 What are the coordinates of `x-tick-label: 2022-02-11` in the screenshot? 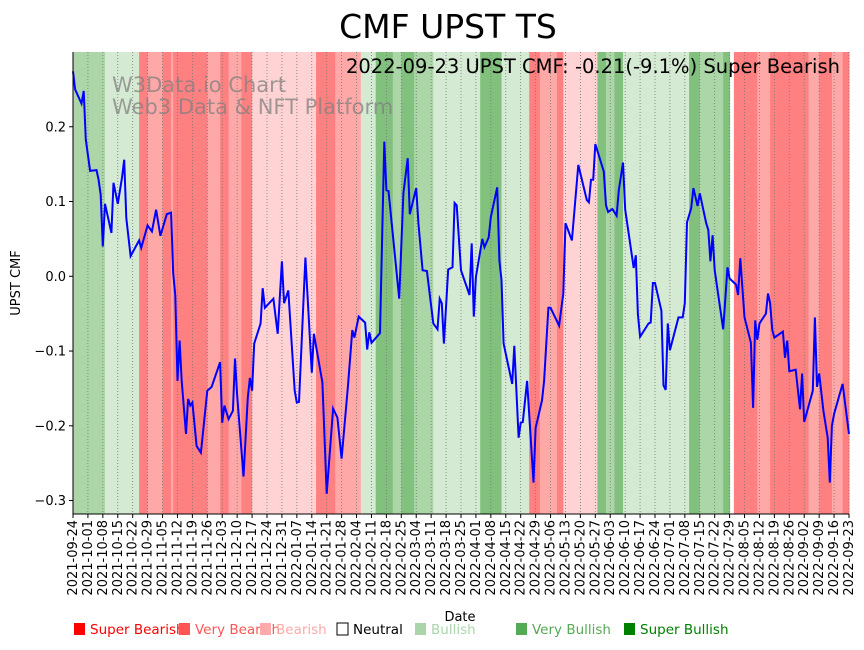 It's located at (371, 558).